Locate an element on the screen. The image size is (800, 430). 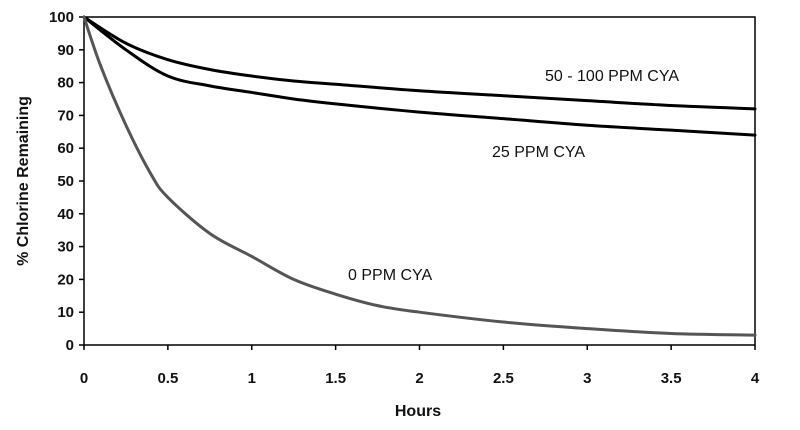
x-tick-label: 2.5 is located at coordinates (503, 378).